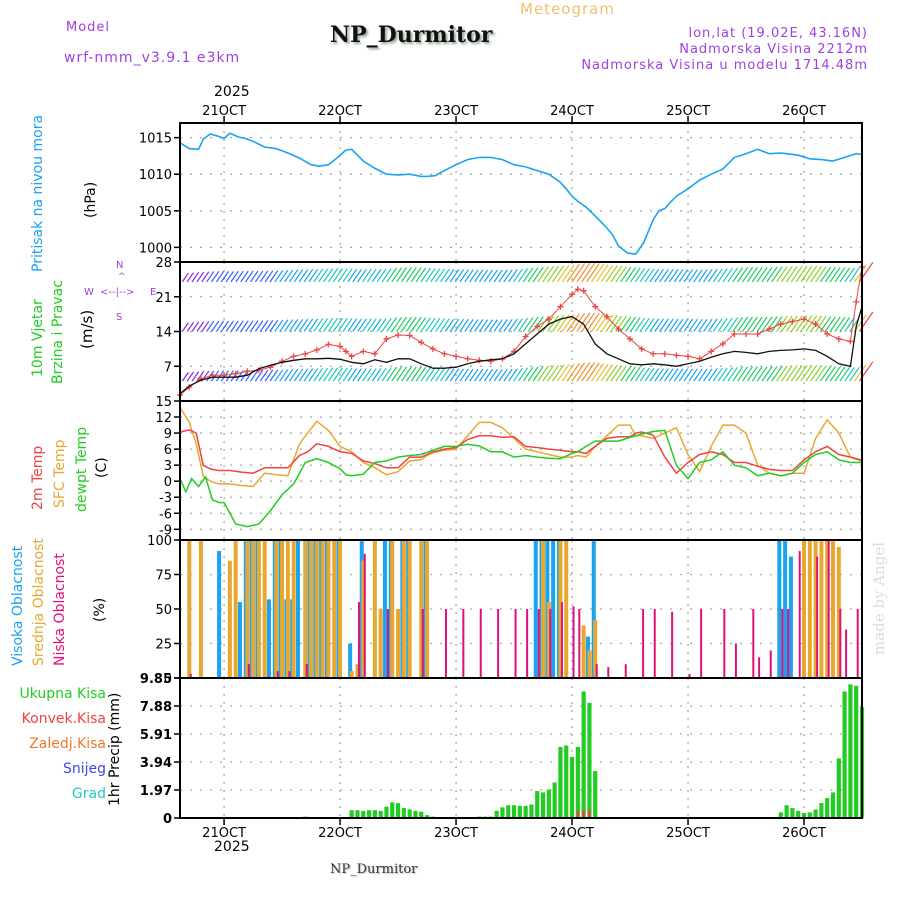  What do you see at coordinates (456, 833) in the screenshot?
I see `bottom-xtick-label: 23OCT` at bounding box center [456, 833].